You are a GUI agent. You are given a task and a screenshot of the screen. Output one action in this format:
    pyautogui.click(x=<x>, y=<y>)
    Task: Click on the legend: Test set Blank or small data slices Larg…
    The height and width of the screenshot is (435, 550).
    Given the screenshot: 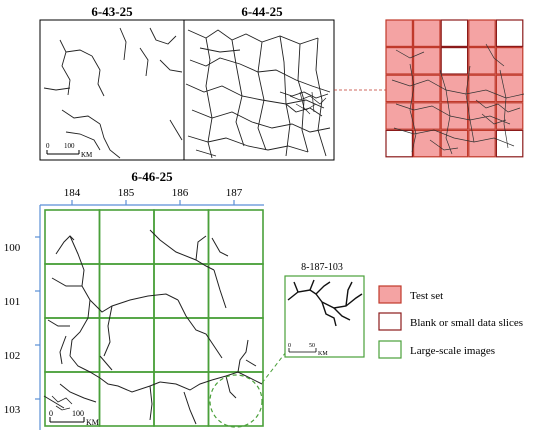 What is the action you would take?
    pyautogui.click(x=450, y=322)
    